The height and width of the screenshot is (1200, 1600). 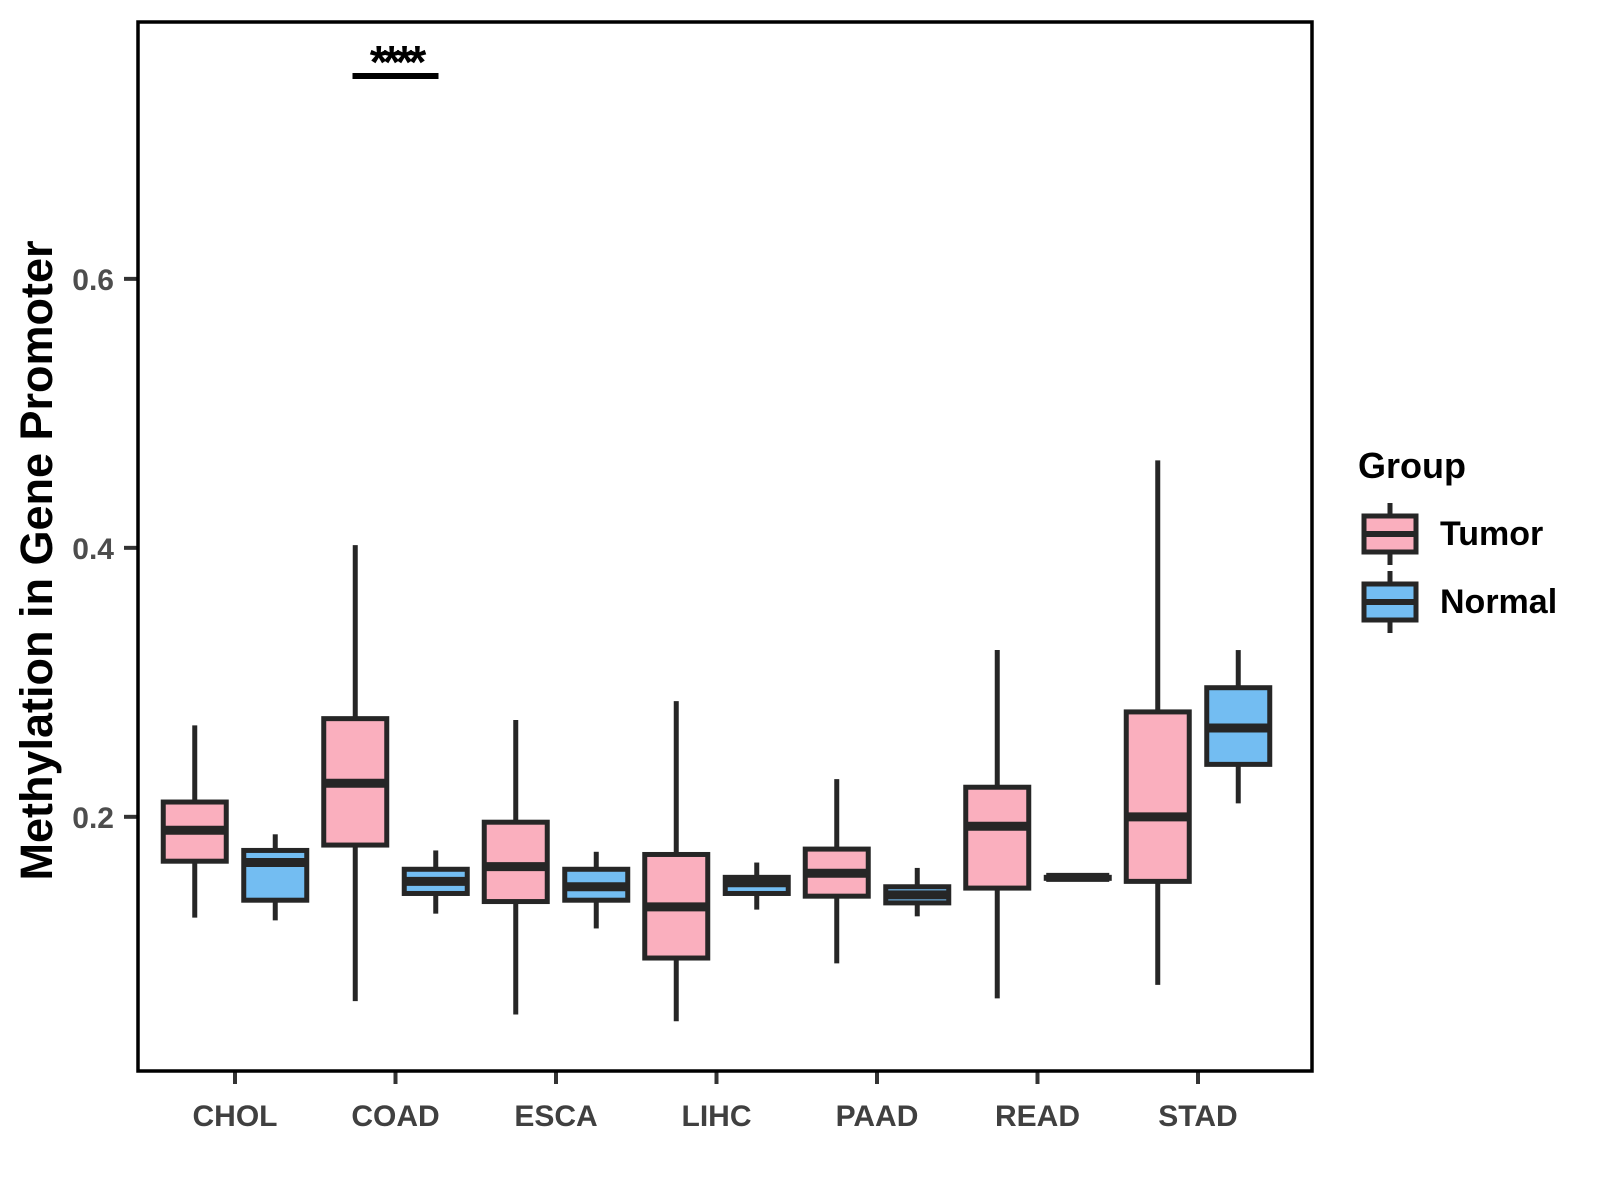 What do you see at coordinates (1412, 465) in the screenshot?
I see `legend-title: Group` at bounding box center [1412, 465].